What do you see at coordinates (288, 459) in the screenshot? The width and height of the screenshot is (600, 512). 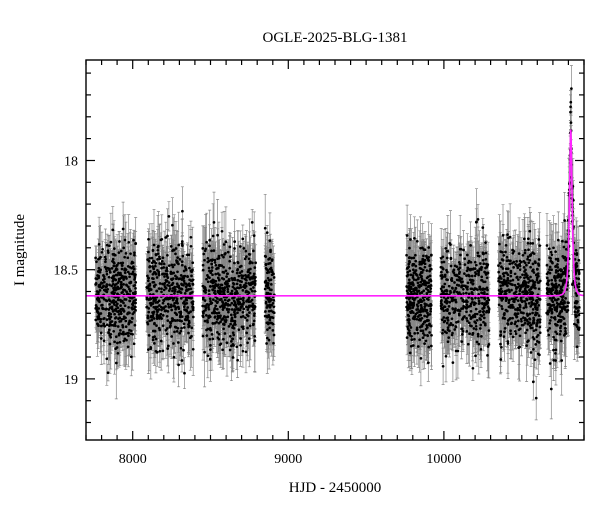 I see `x-tick-label-9000: 9000` at bounding box center [288, 459].